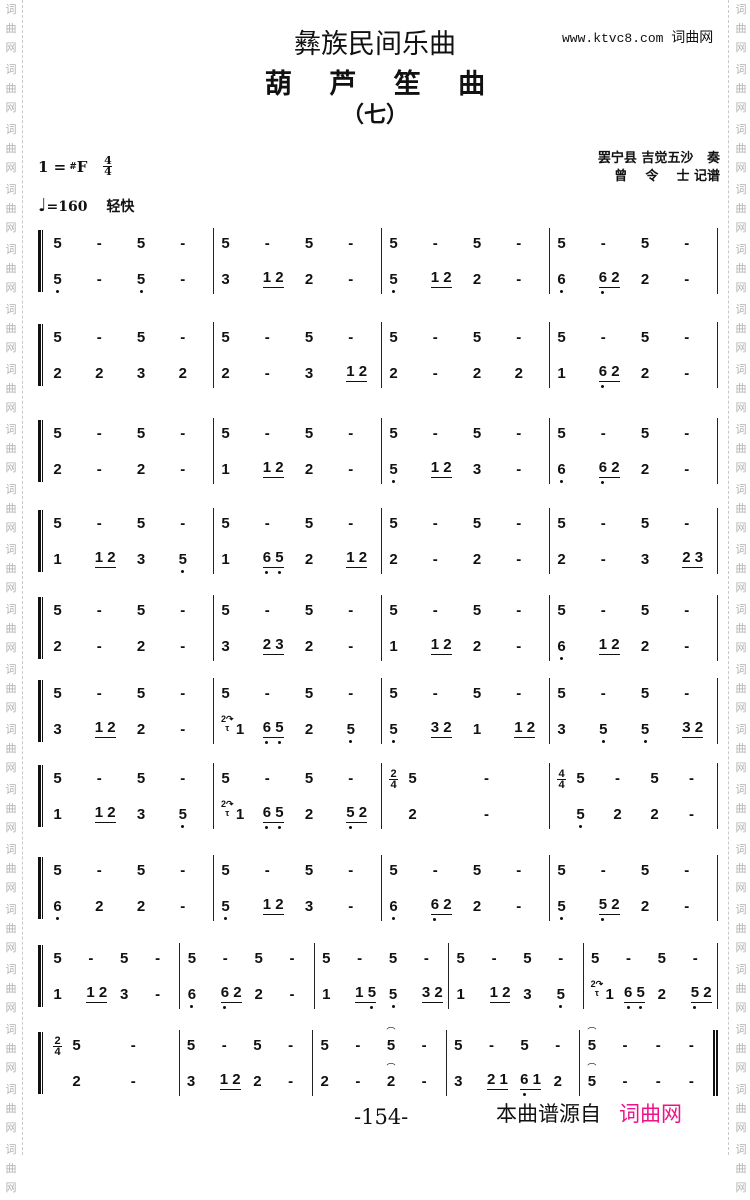 This screenshot has width=750, height=1200. Describe the element at coordinates (42, 205) in the screenshot. I see `quarter-note-icon: ♩` at that location.